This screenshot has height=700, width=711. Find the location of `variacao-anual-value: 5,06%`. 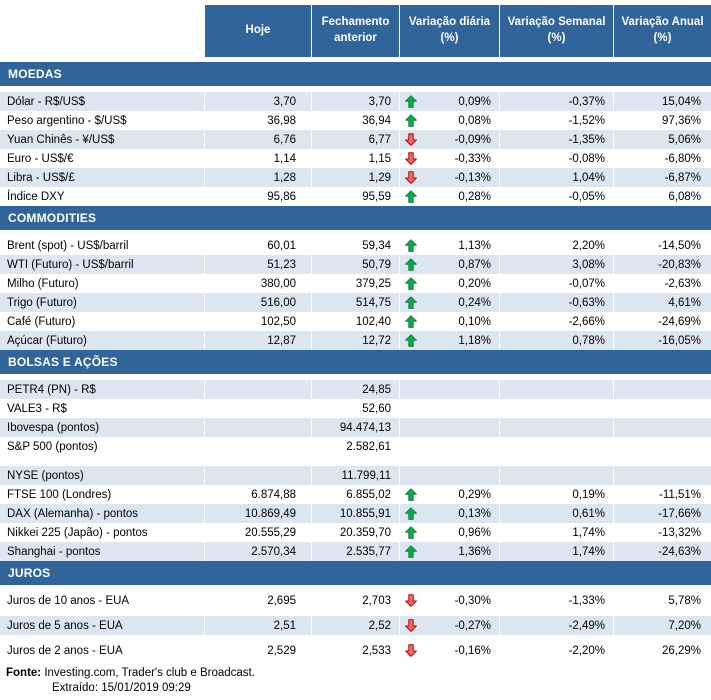

variacao-anual-value: 5,06% is located at coordinates (662, 139).